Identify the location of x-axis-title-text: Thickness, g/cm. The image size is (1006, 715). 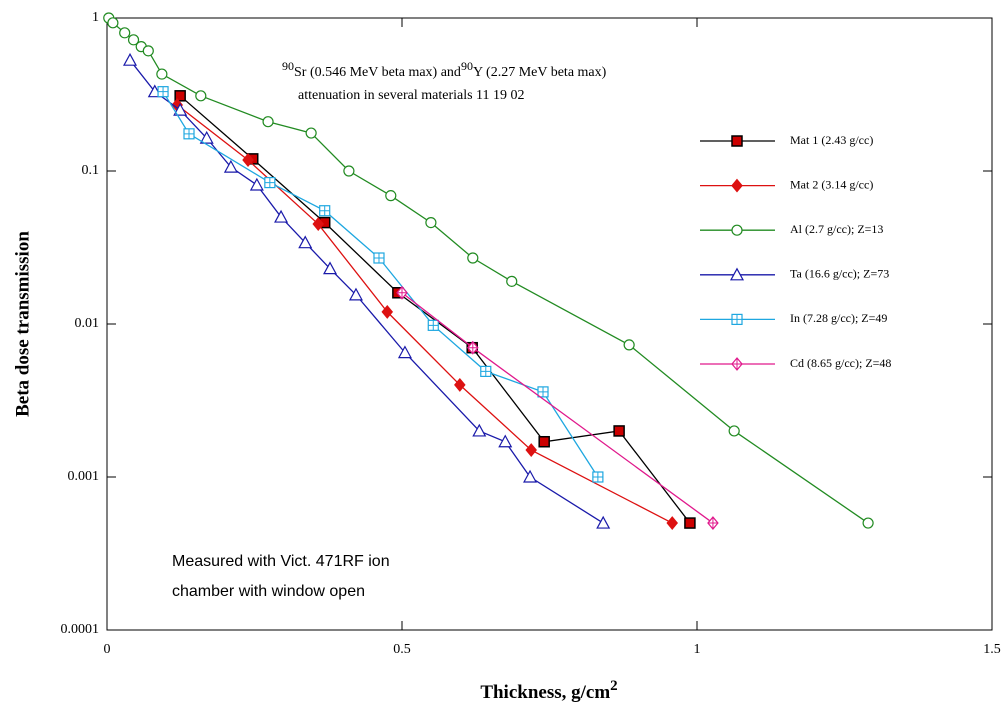
(545, 692).